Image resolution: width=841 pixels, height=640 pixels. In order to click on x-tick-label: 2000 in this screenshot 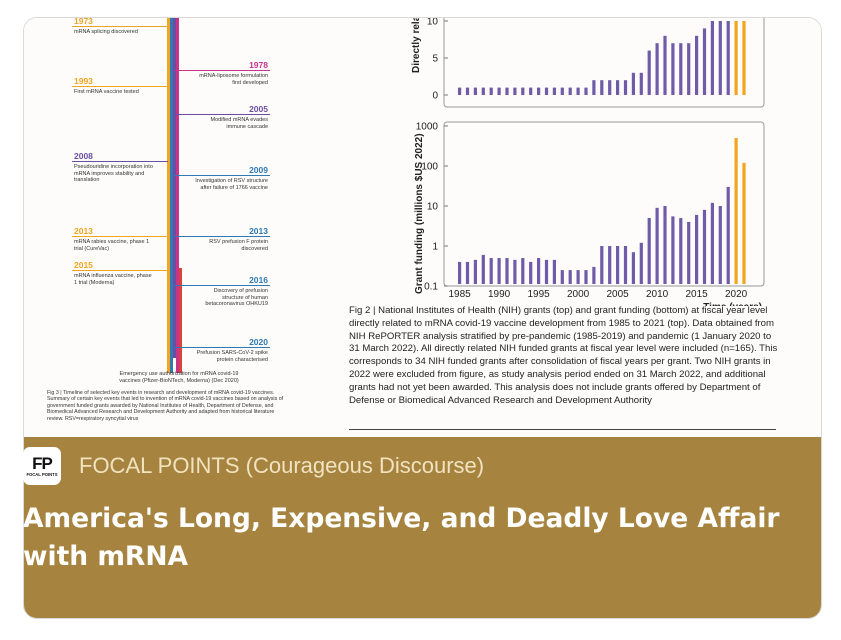, I will do `click(578, 294)`.